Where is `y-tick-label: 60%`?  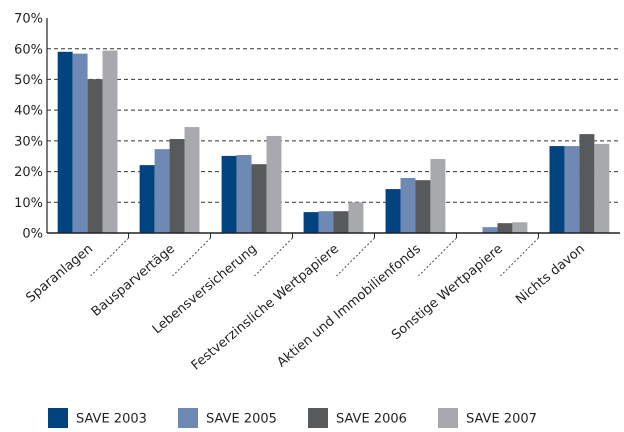
y-tick-label: 60% is located at coordinates (28, 50).